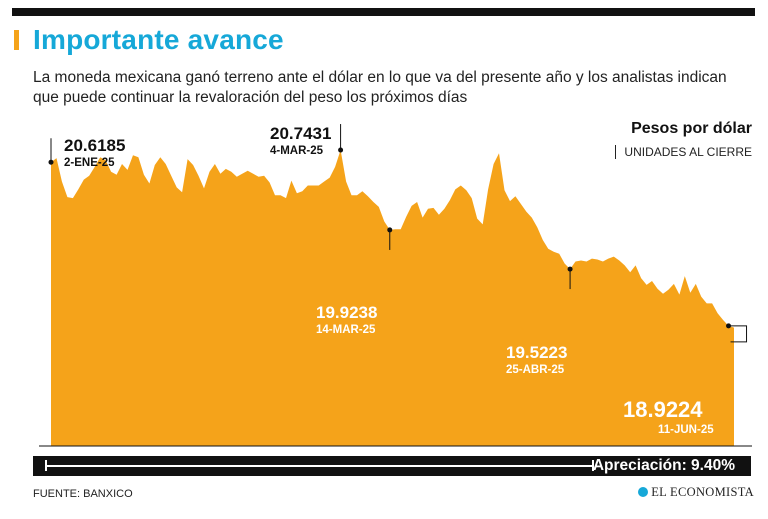 Image resolution: width=768 pixels, height=519 pixels. I want to click on appreciation-bar: Apreciación: 9.40%, so click(392, 466).